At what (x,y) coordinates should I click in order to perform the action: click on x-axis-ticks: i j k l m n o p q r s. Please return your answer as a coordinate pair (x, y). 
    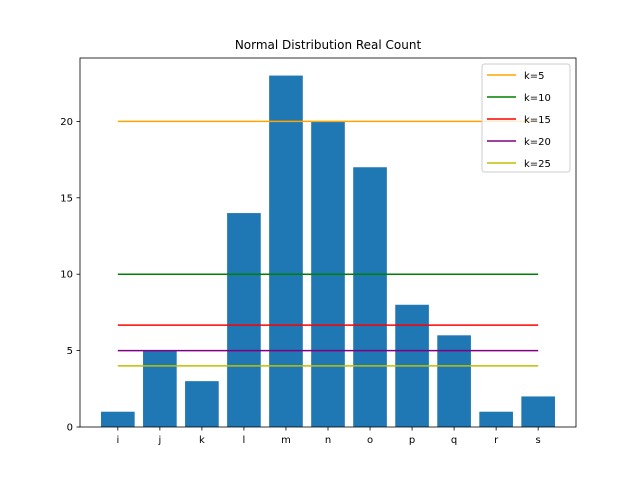
    Looking at the image, I should click on (328, 436).